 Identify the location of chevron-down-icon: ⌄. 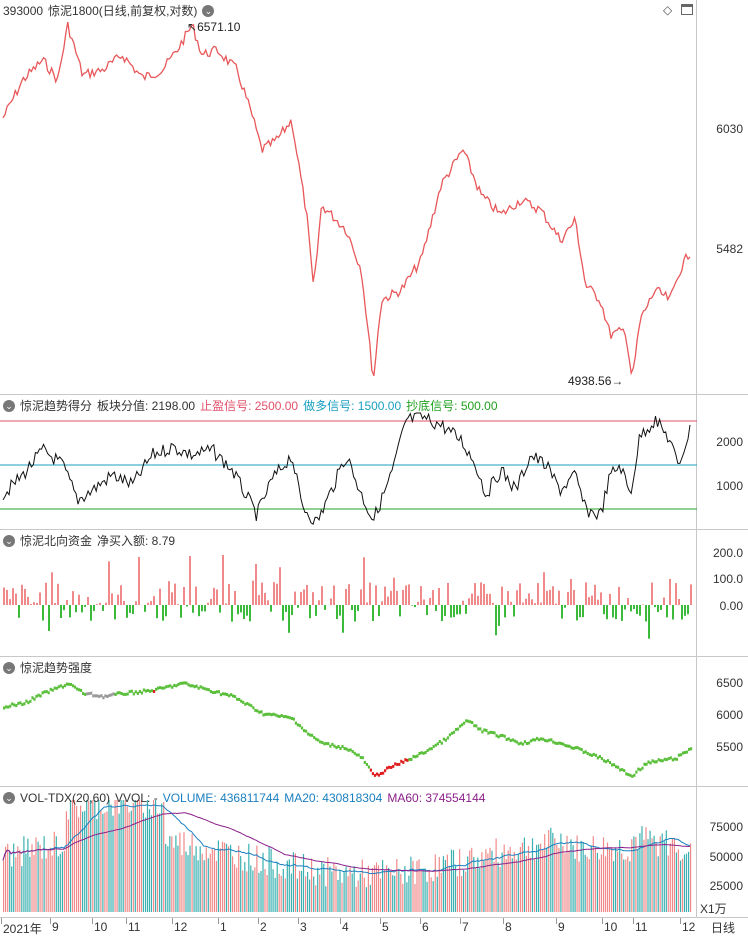
(208, 10).